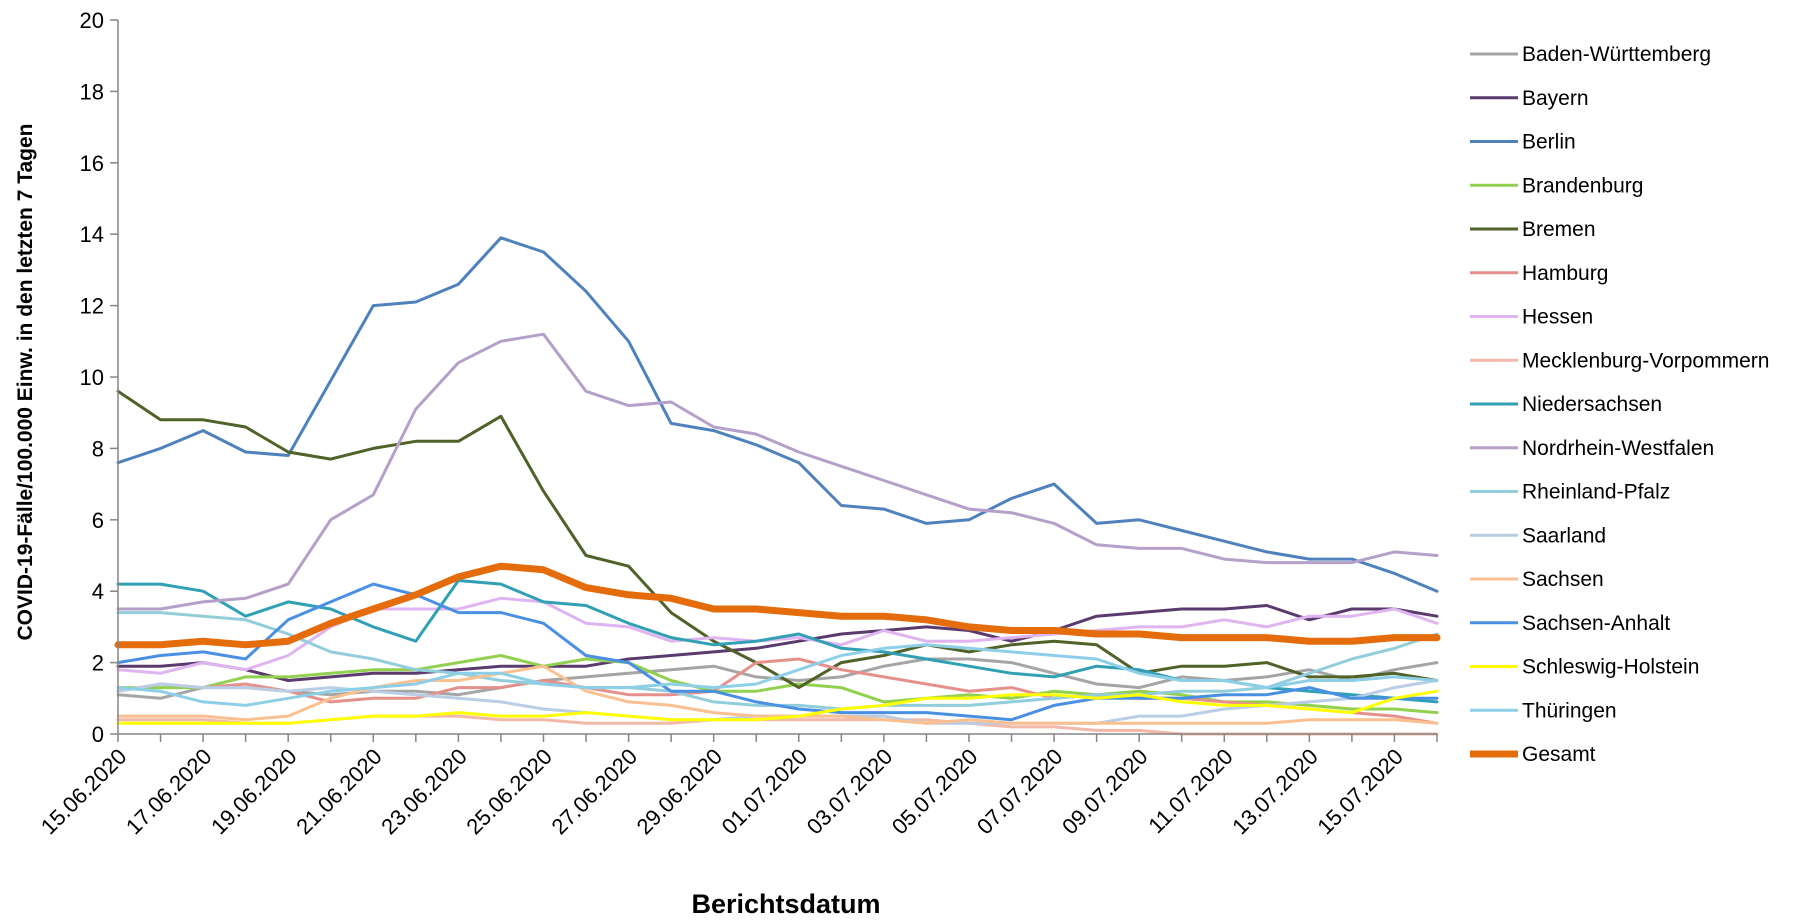 The height and width of the screenshot is (921, 1816). Describe the element at coordinates (92, 234) in the screenshot. I see `y-tick-label: 14` at that location.